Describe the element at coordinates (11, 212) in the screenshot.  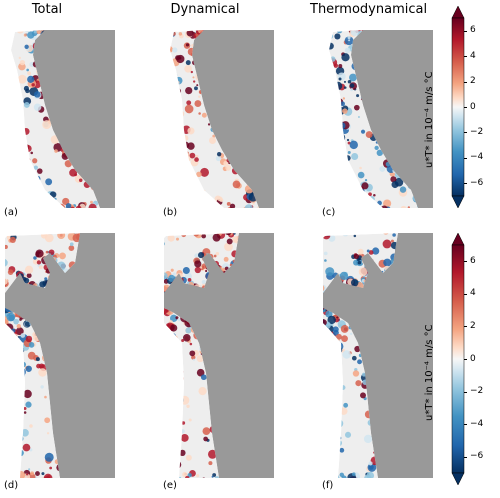
I see `panel-label-a: (a)` at that location.